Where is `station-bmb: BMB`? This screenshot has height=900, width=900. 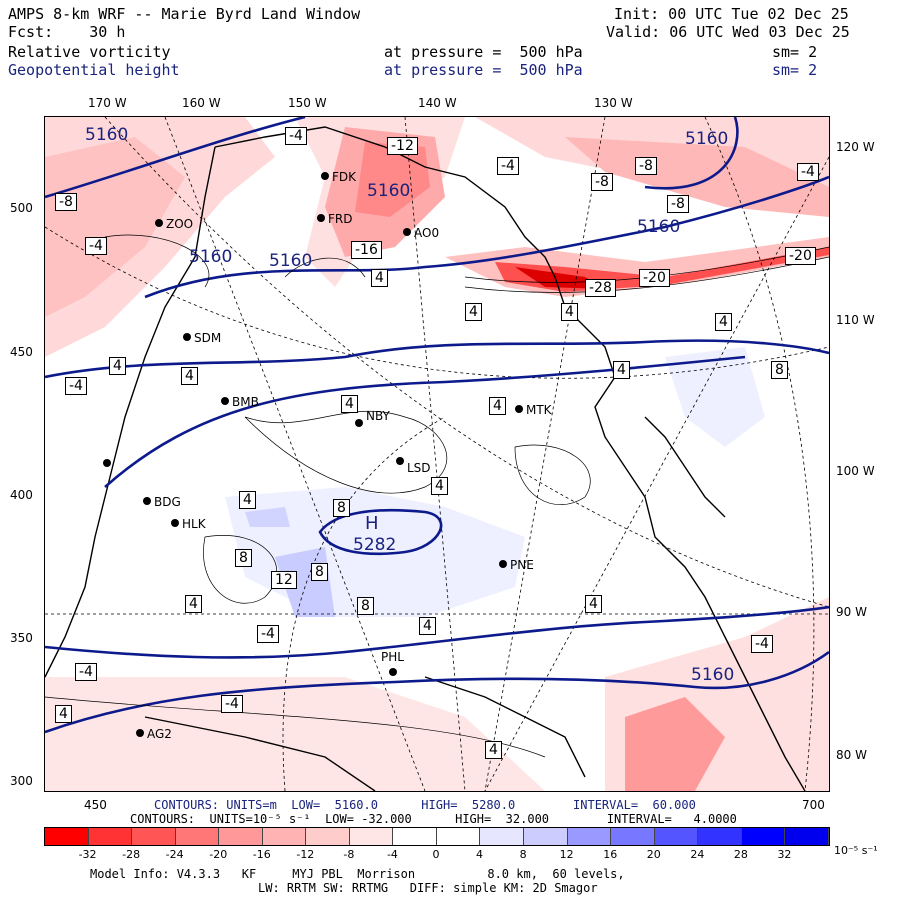 station-bmb: BMB is located at coordinates (245, 402).